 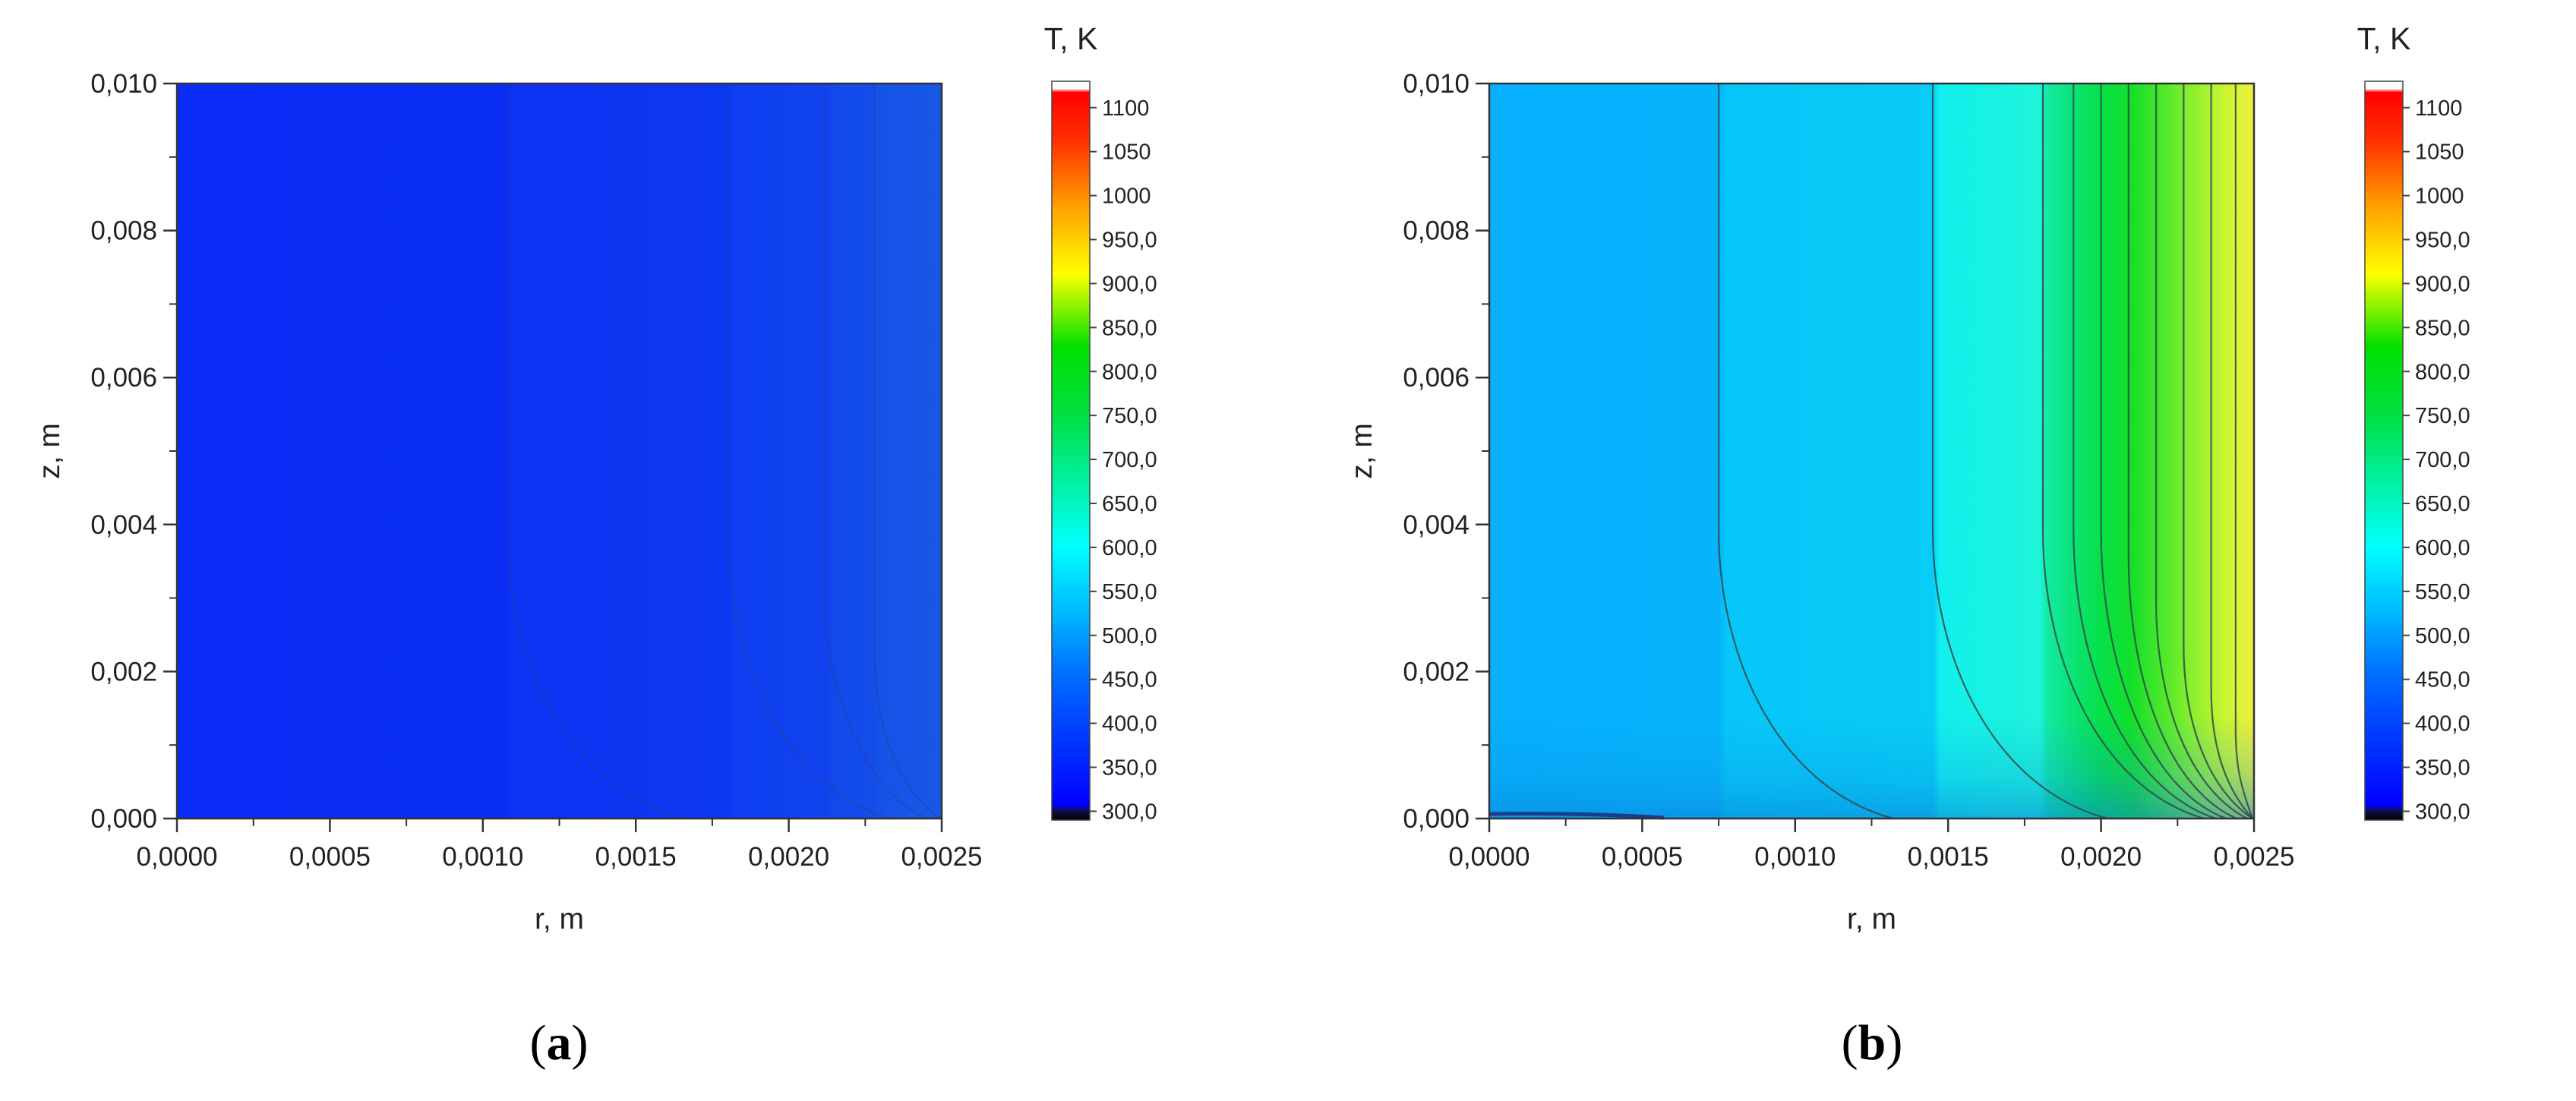 I want to click on bottom-streak, so click(x=1577, y=816).